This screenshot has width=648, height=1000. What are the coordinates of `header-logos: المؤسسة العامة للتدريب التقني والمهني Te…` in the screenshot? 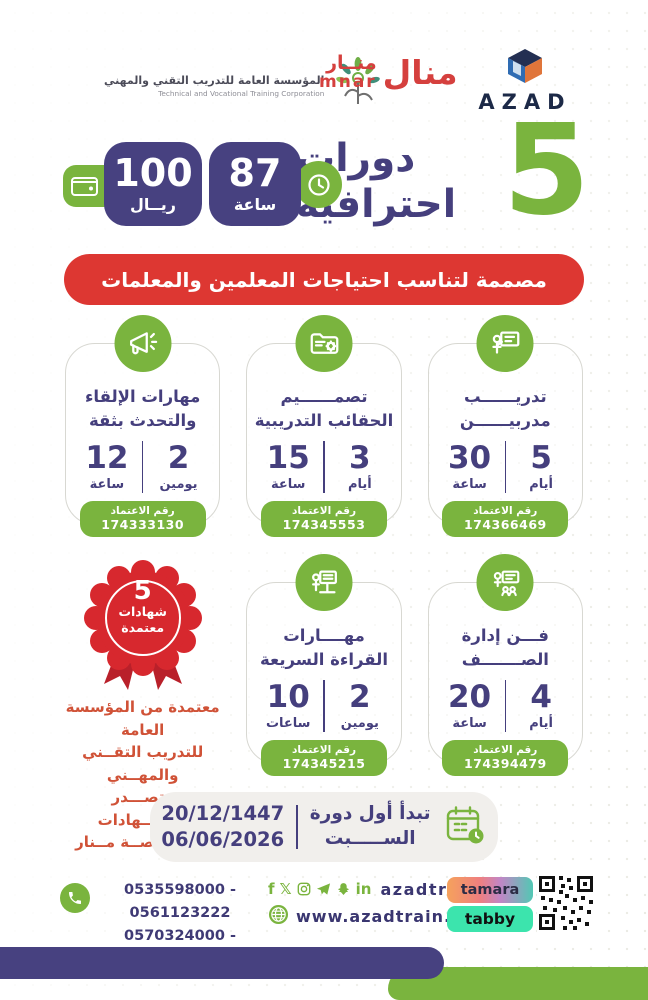 It's located at (327, 83).